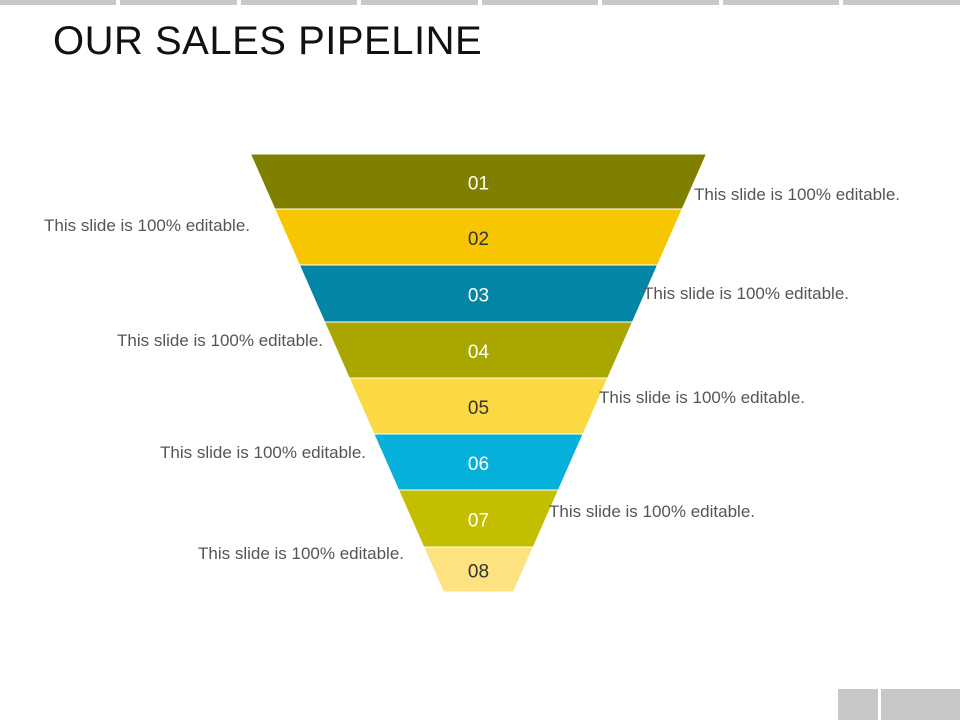  Describe the element at coordinates (478, 521) in the screenshot. I see `funnel-stage-number-7: 07` at that location.